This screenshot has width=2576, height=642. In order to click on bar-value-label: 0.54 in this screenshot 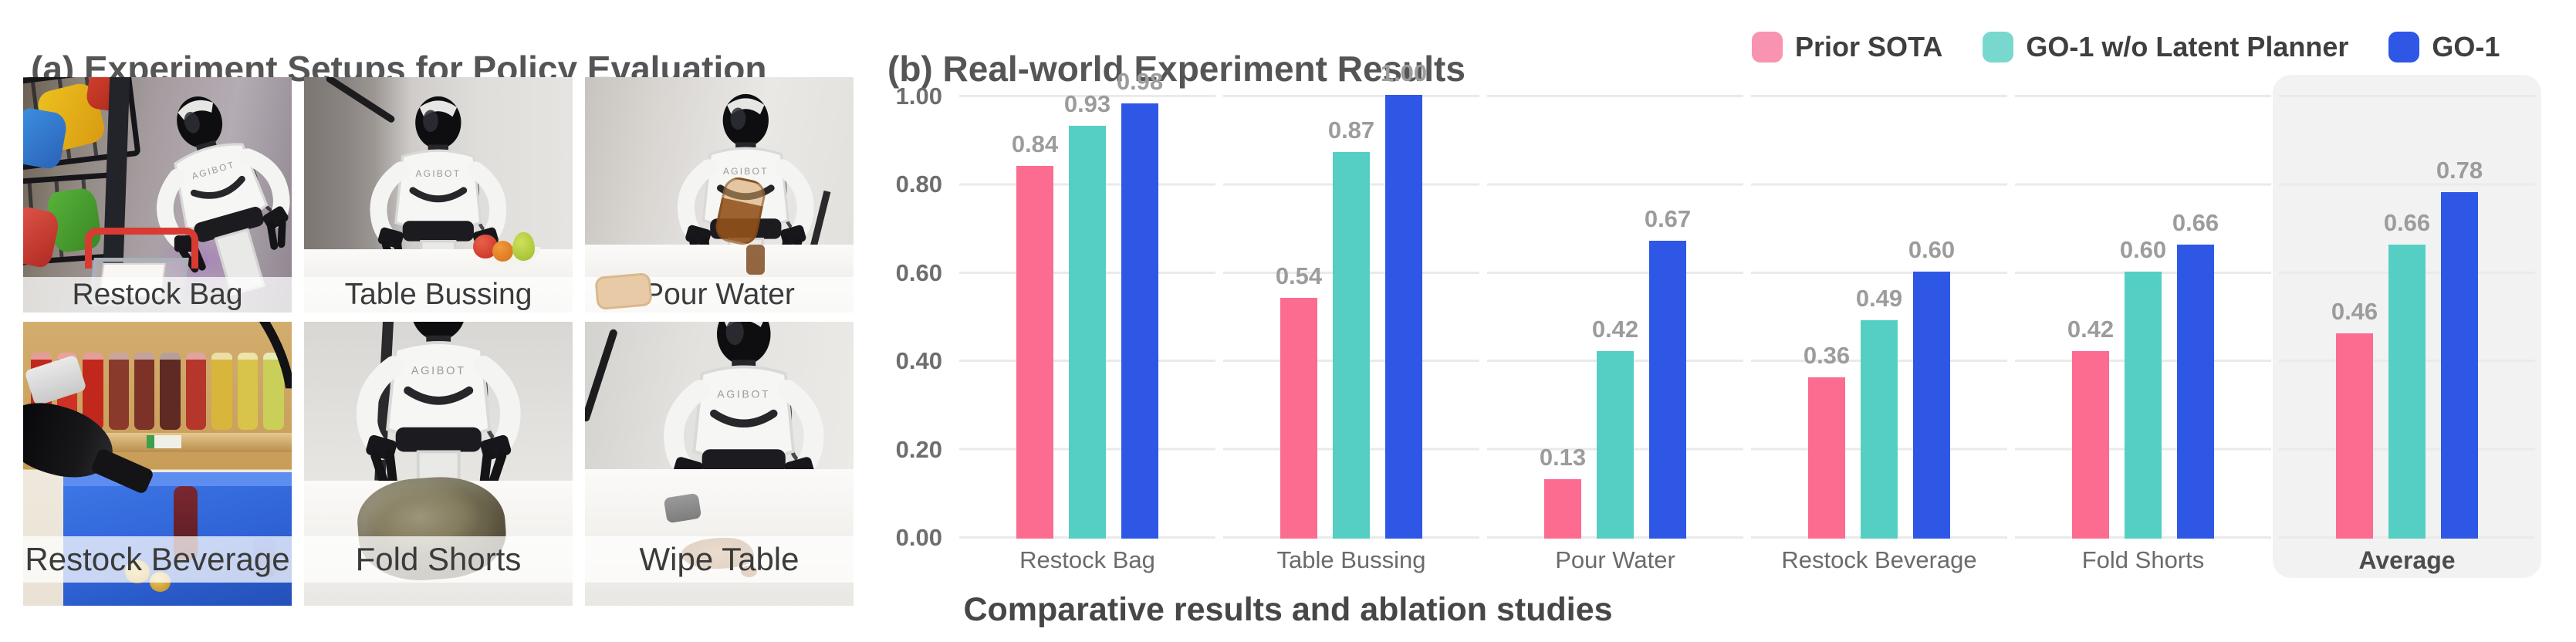, I will do `click(1299, 276)`.